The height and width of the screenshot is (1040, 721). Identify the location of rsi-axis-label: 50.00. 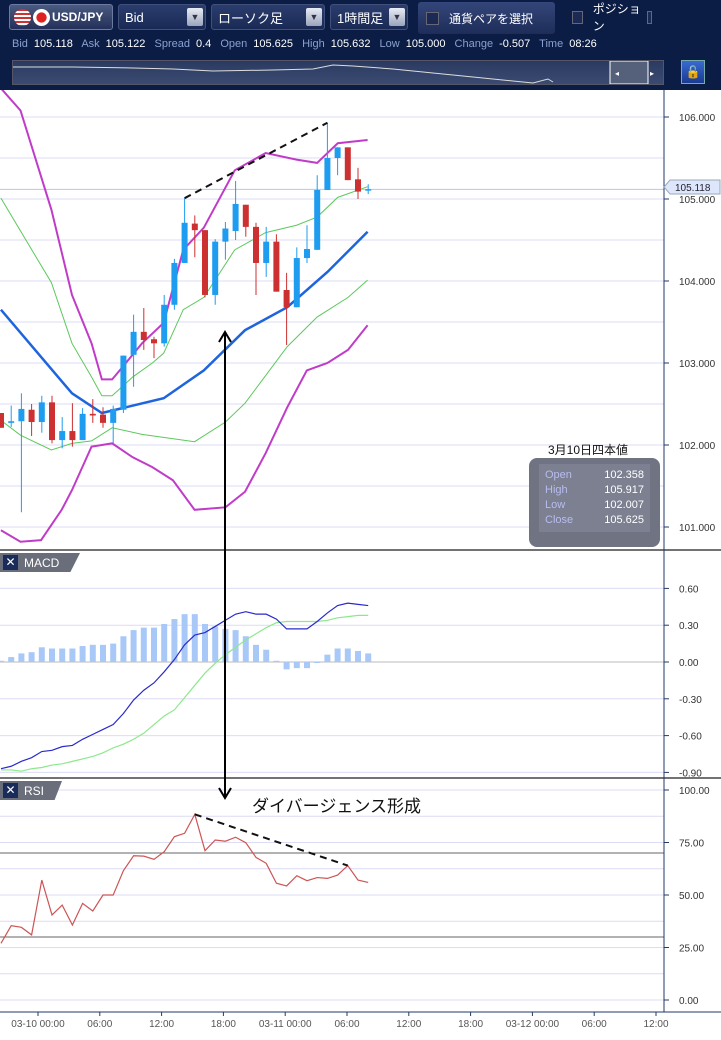
(691, 896).